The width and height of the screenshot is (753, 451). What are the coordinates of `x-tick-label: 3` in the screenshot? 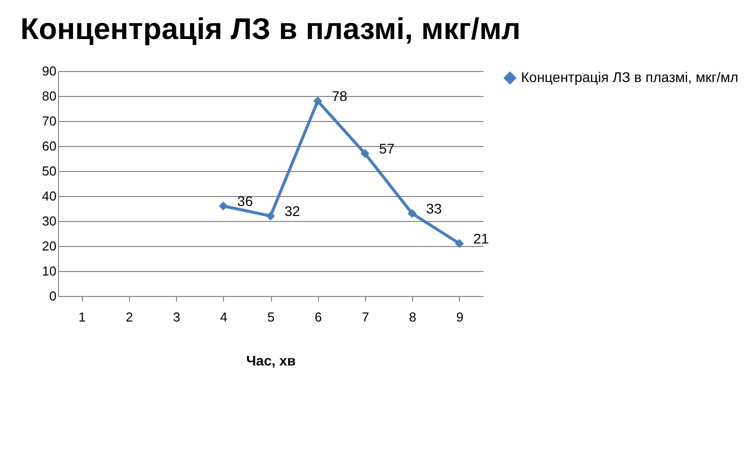 It's located at (176, 317).